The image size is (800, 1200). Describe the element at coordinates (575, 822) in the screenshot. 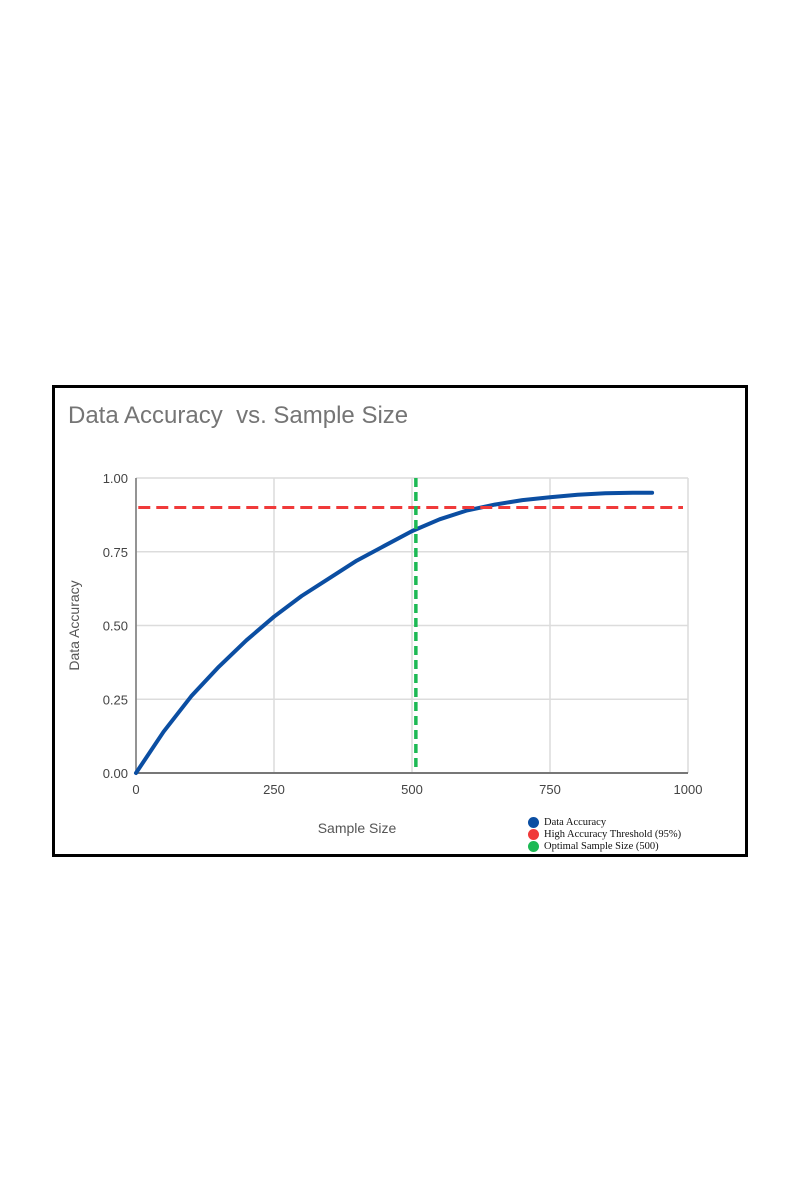

I see `legend-label: Data Accuracy` at that location.